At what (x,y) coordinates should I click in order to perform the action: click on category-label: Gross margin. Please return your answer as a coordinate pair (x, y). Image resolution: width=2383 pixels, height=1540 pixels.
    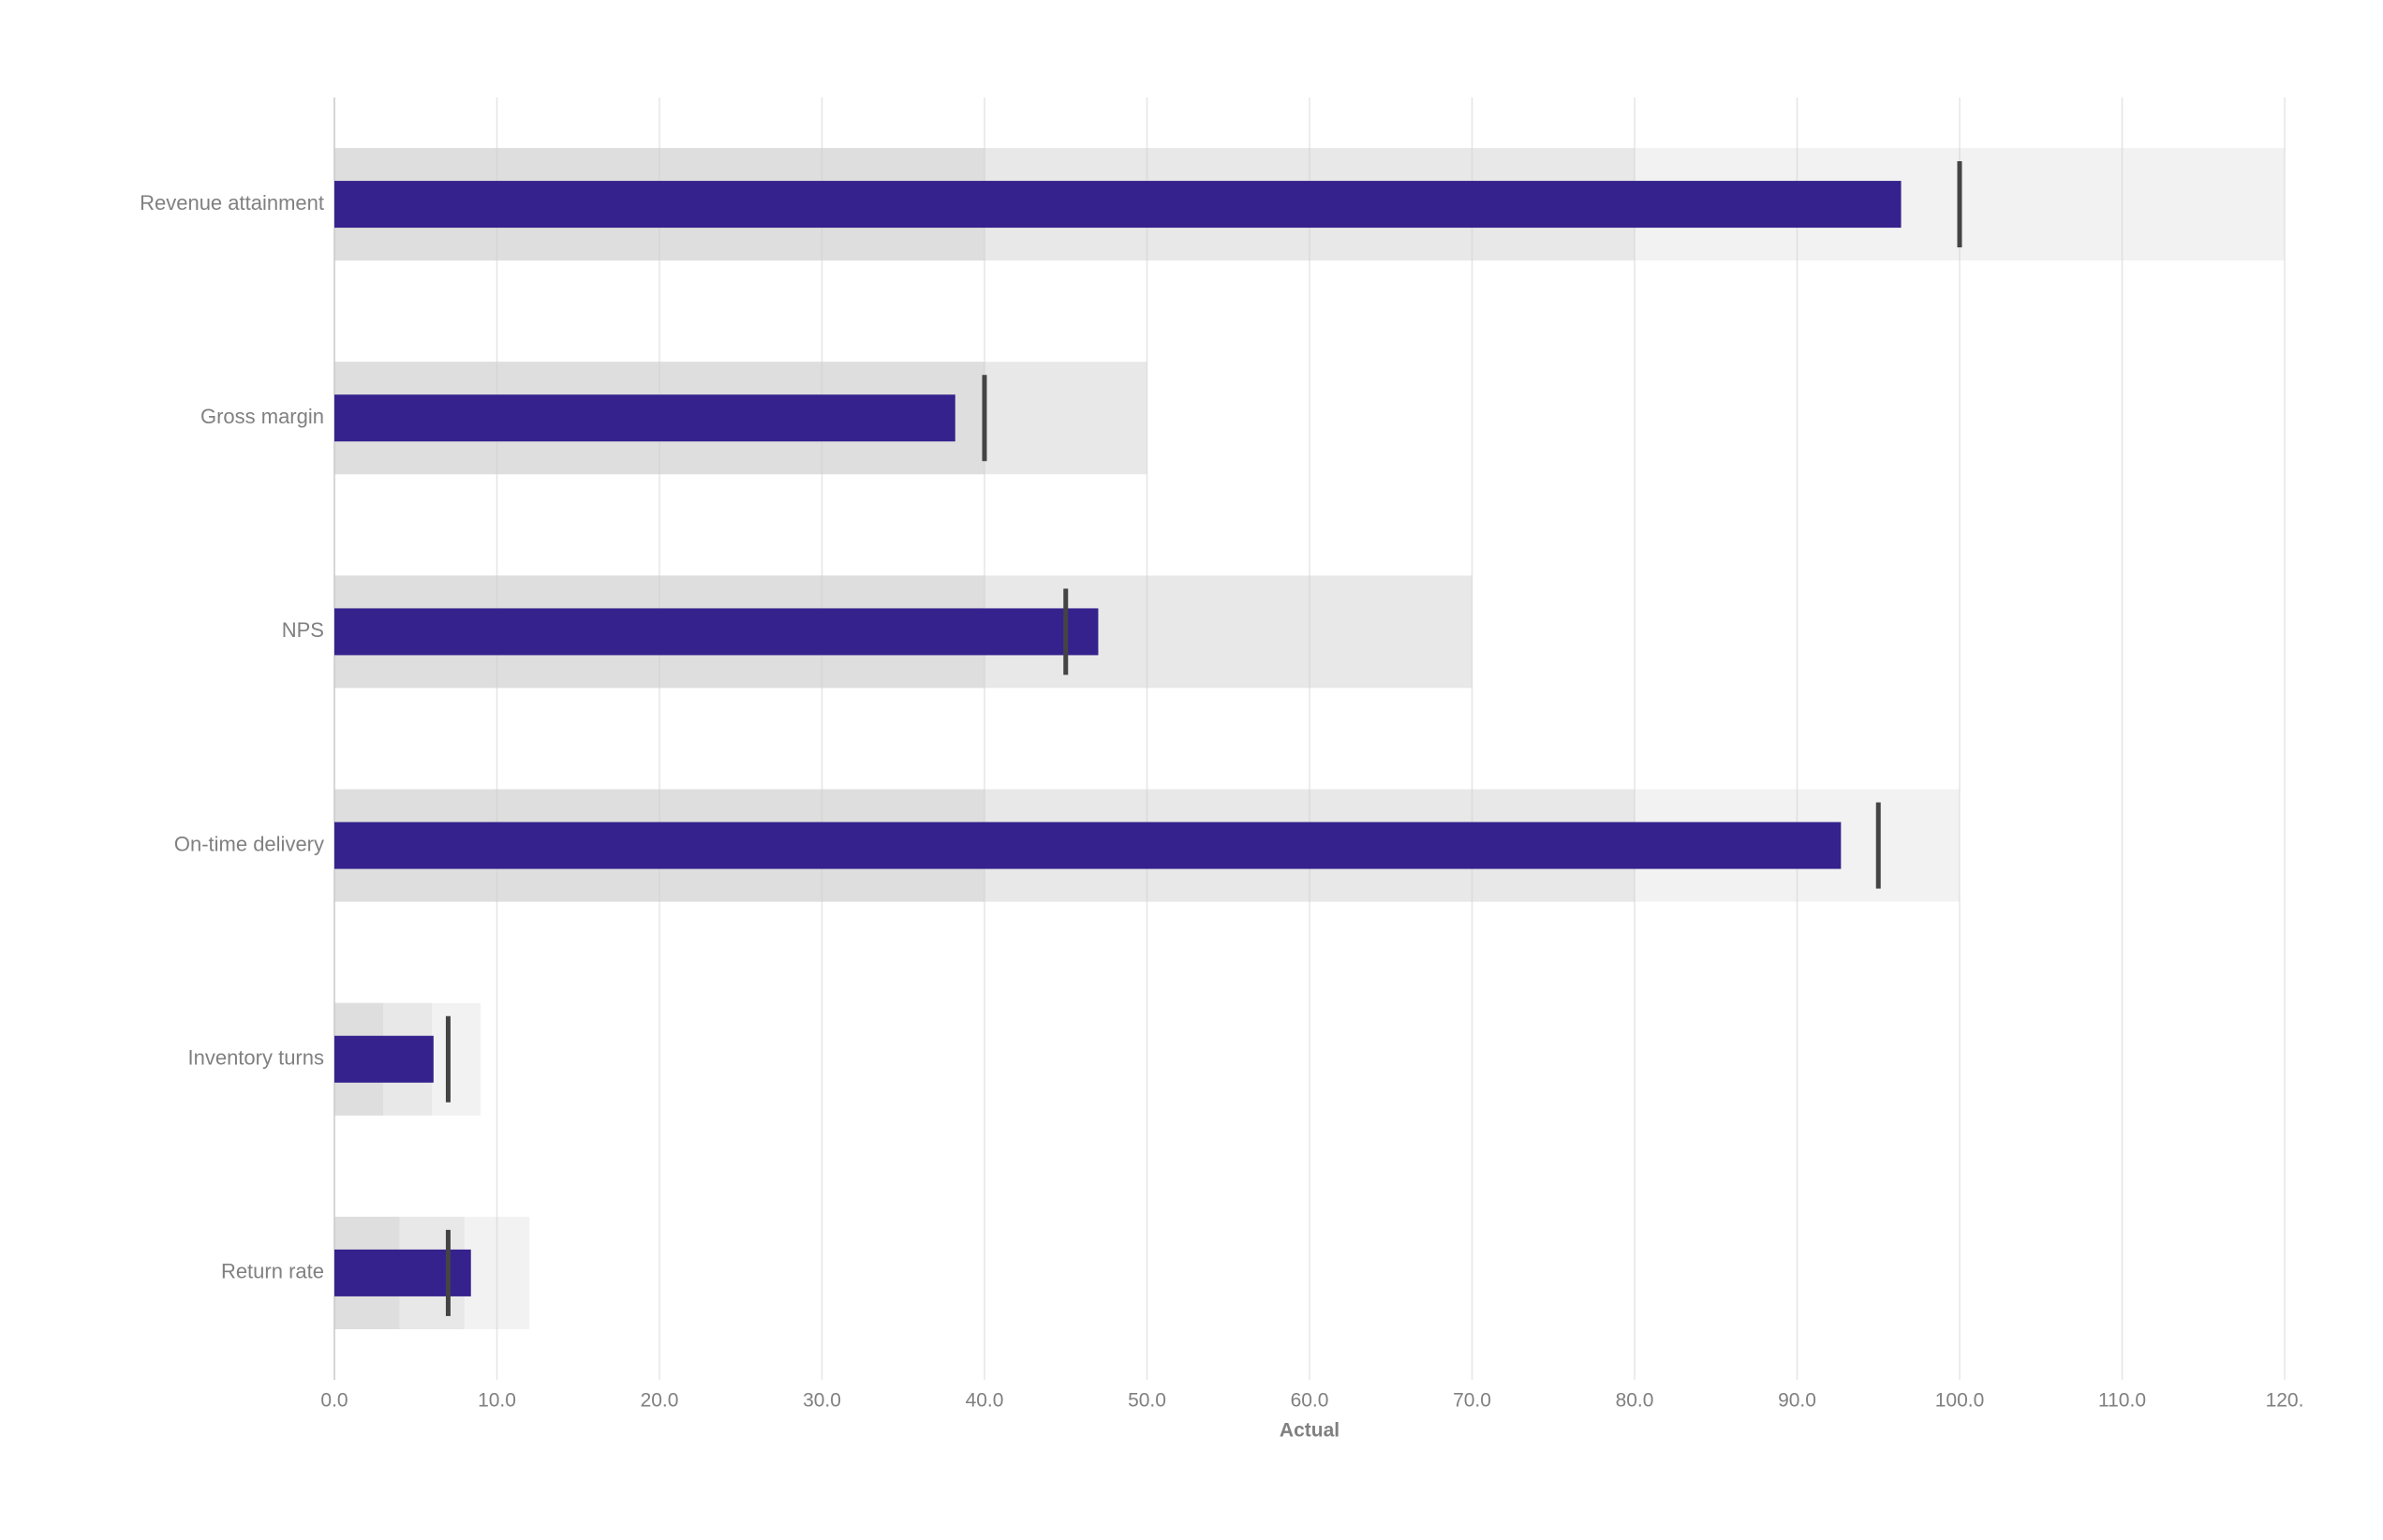
    Looking at the image, I should click on (262, 416).